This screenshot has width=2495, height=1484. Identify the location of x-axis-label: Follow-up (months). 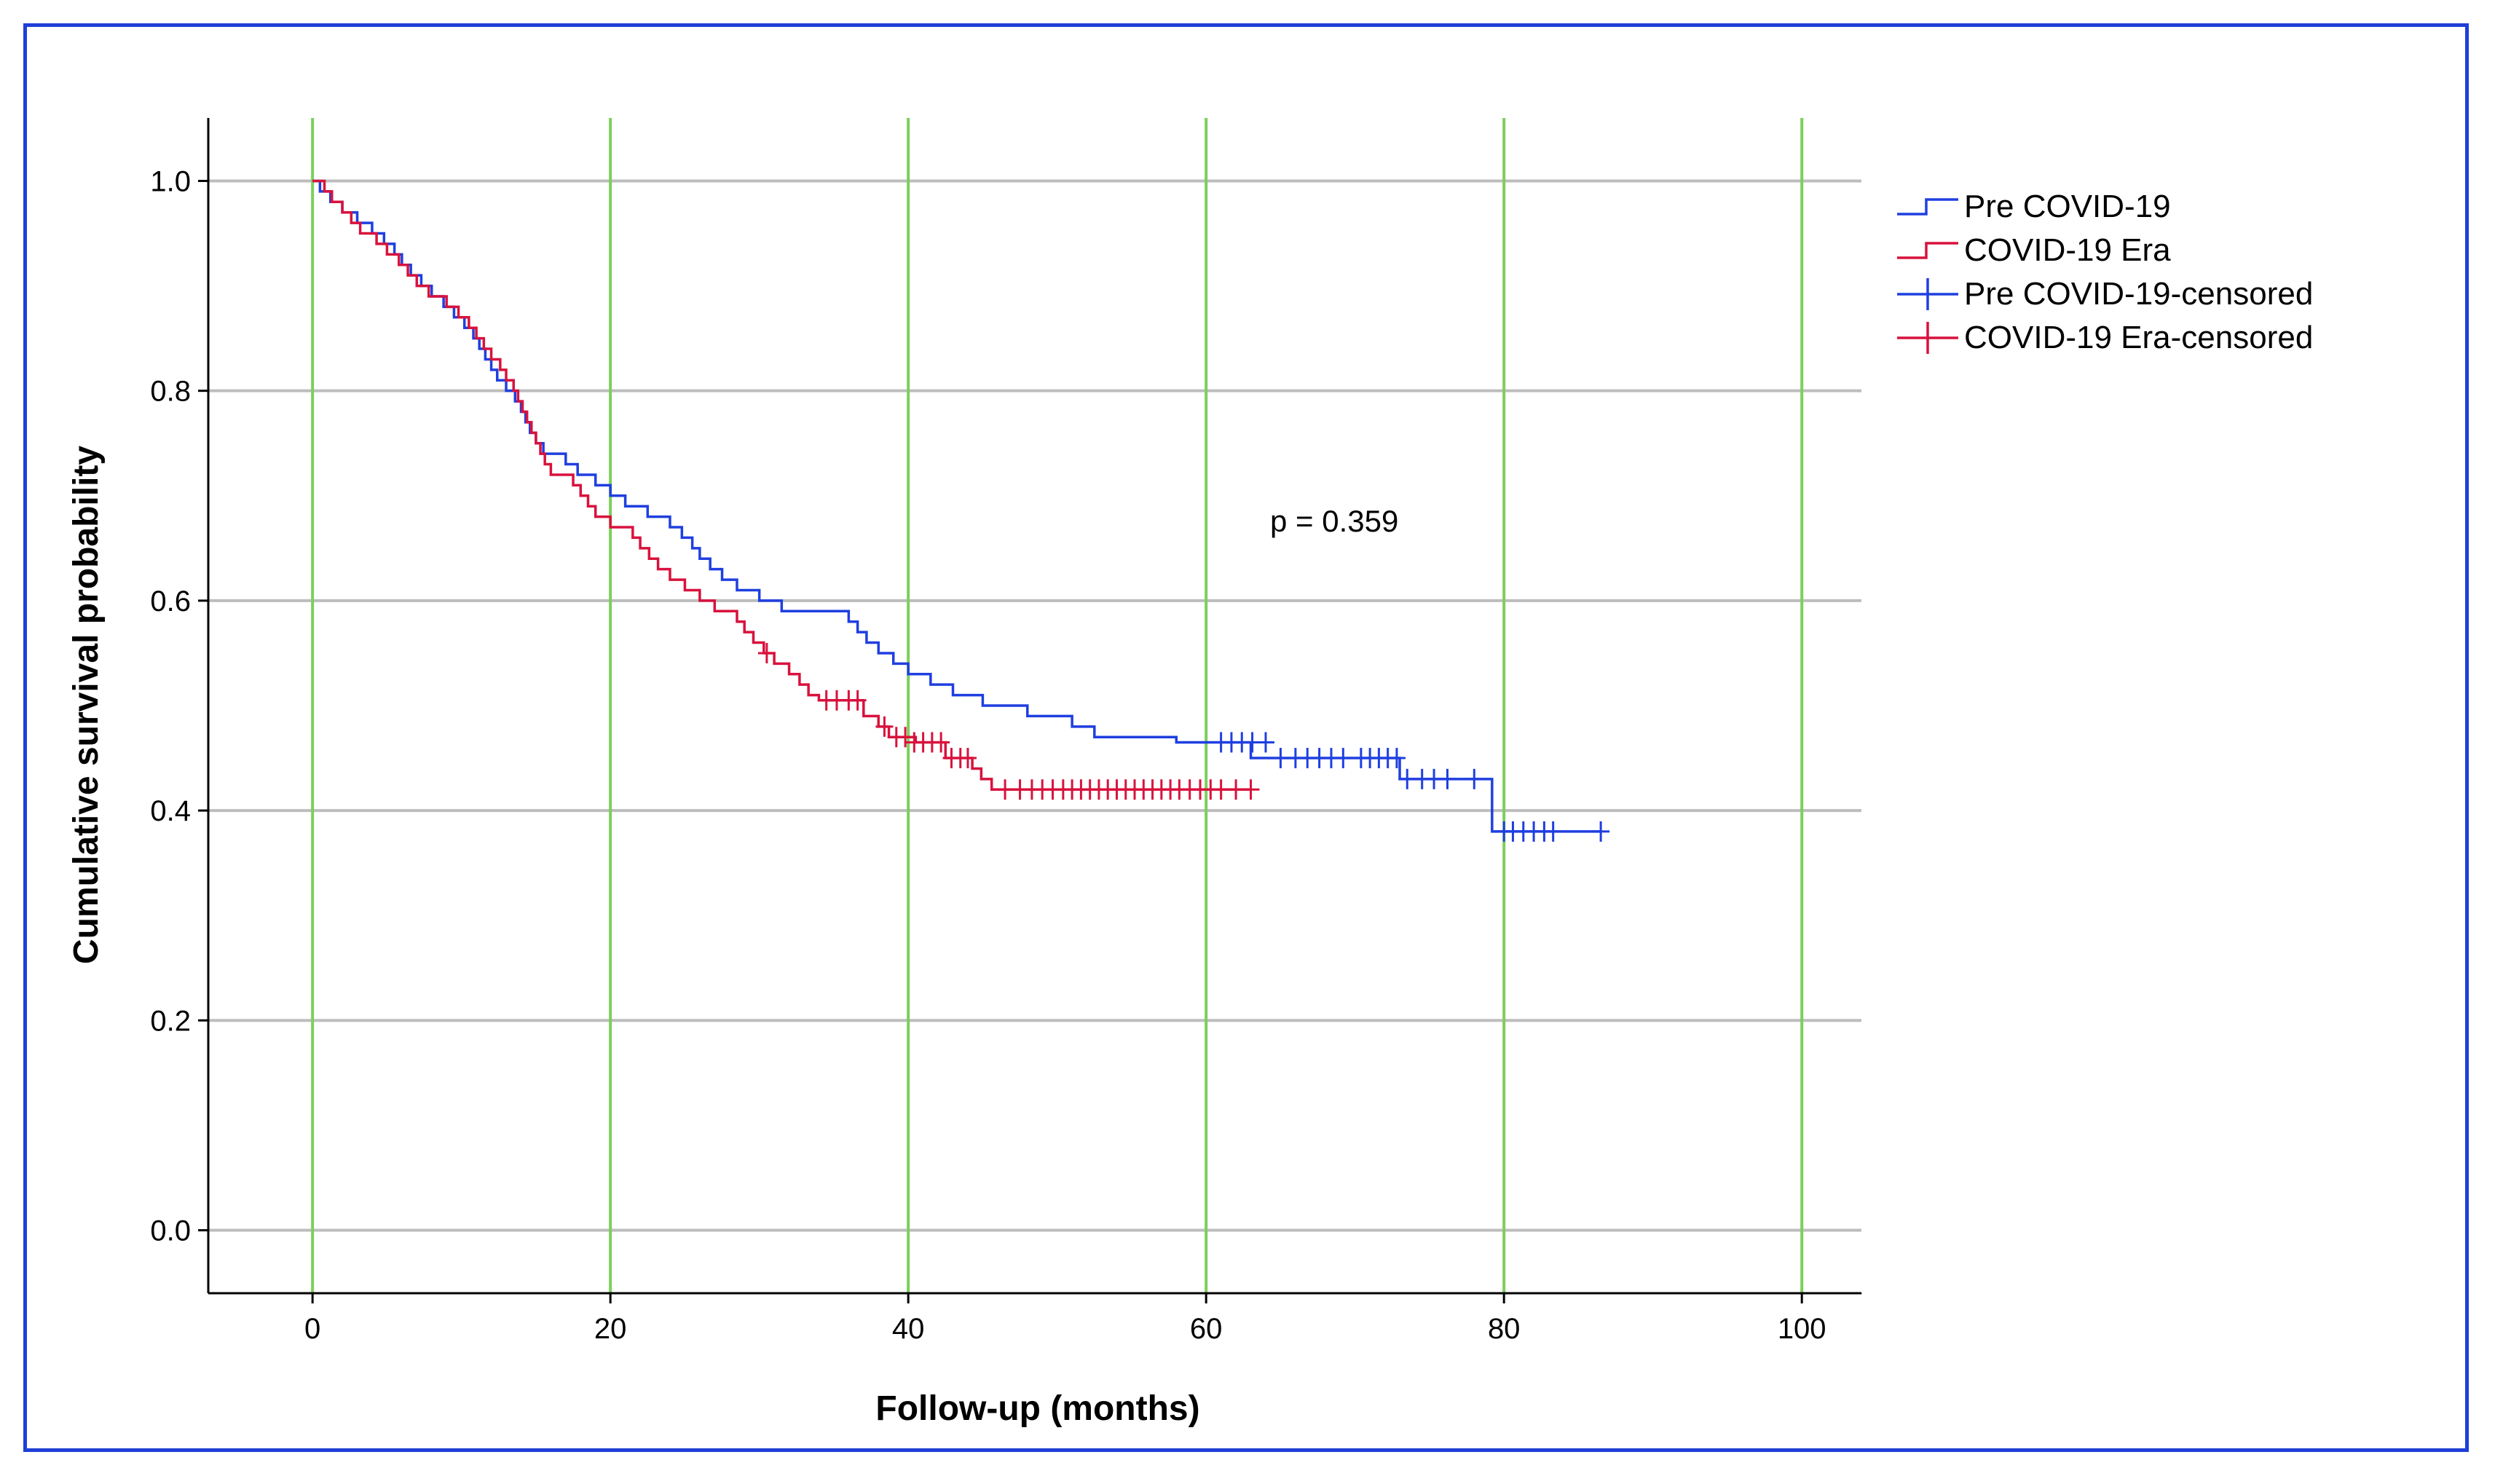
(1037, 1408).